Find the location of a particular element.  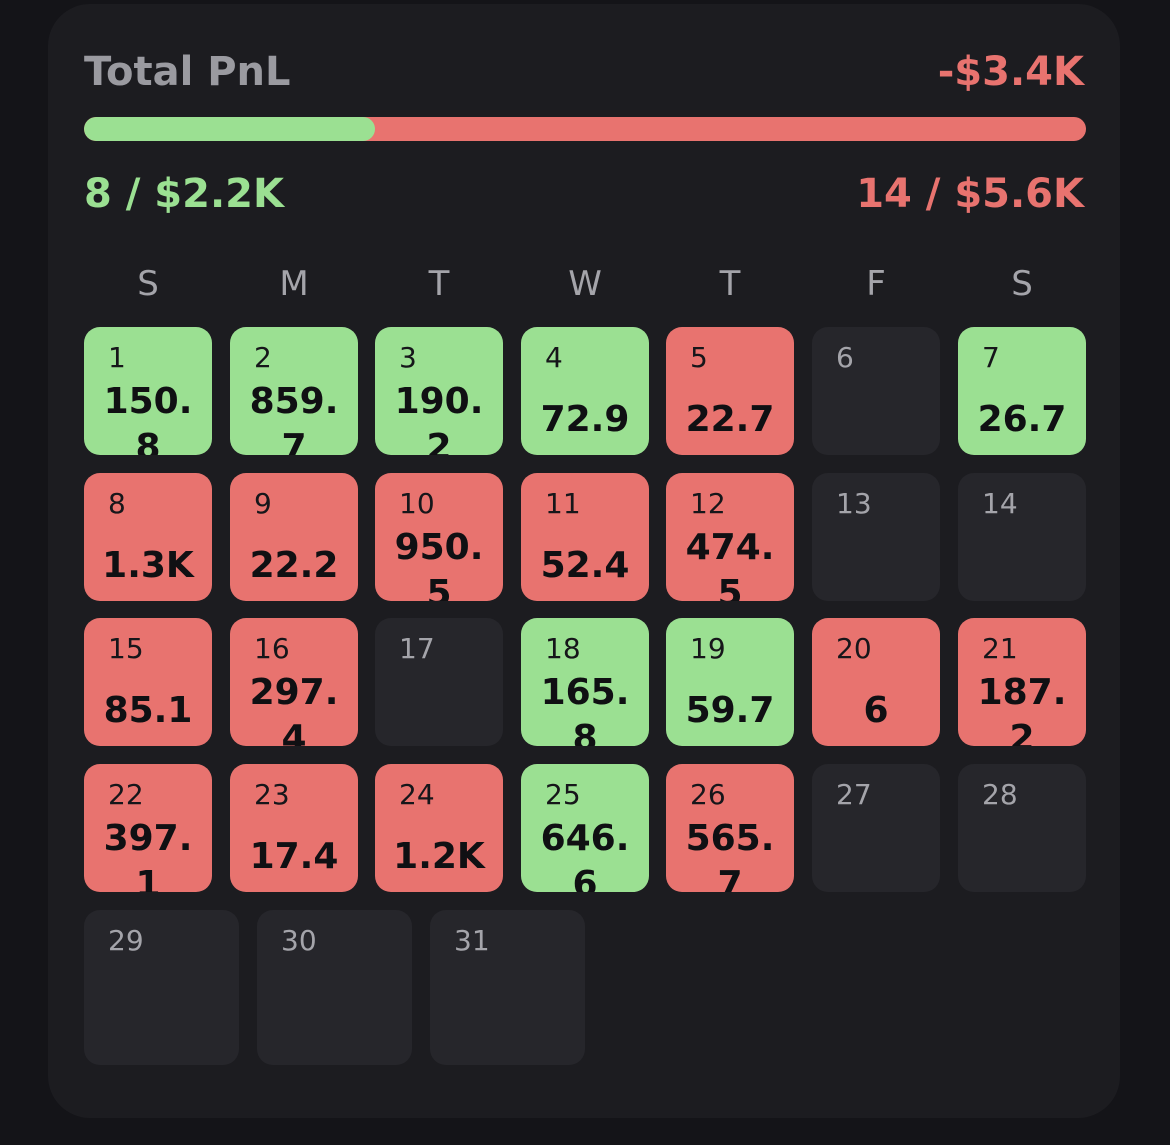

calendar-day-2: 2 859.7 is located at coordinates (294, 391).